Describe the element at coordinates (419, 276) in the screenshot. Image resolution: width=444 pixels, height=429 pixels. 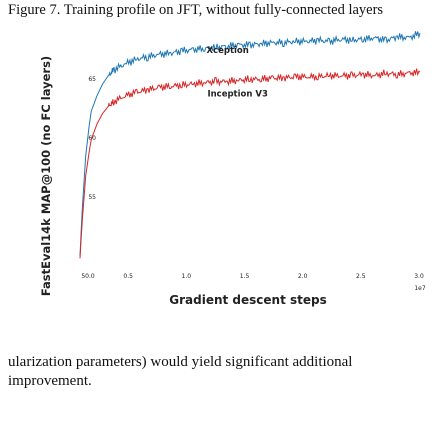
I see `x-tick-label: 3.0` at that location.